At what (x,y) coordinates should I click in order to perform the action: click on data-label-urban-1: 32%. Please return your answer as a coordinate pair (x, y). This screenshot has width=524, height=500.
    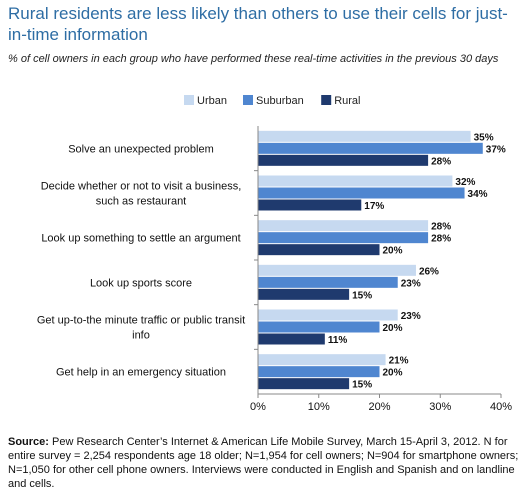
    Looking at the image, I should click on (465, 182).